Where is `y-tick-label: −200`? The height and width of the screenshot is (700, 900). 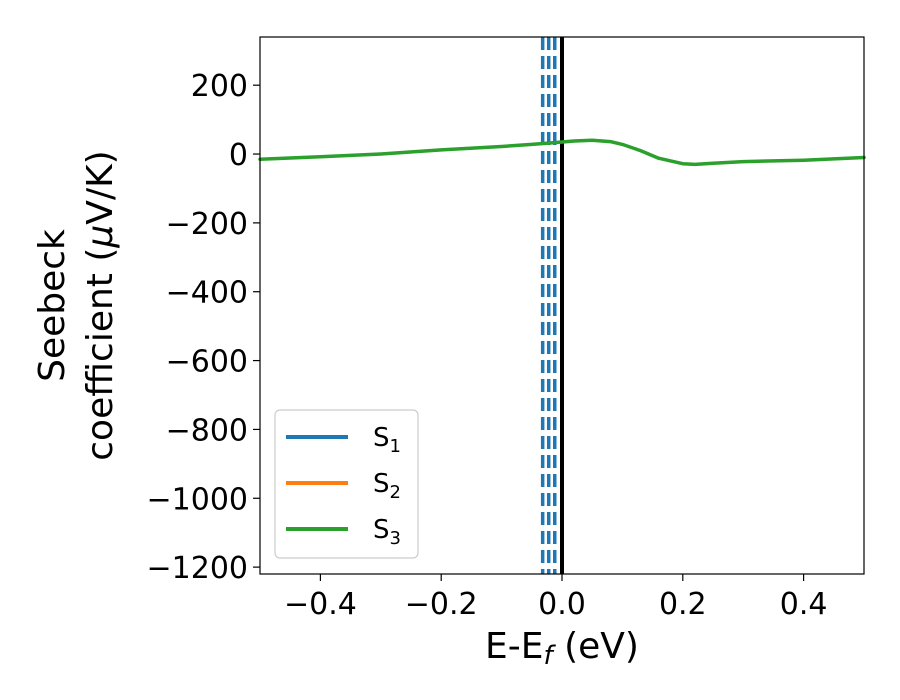 y-tick-label: −200 is located at coordinates (207, 224).